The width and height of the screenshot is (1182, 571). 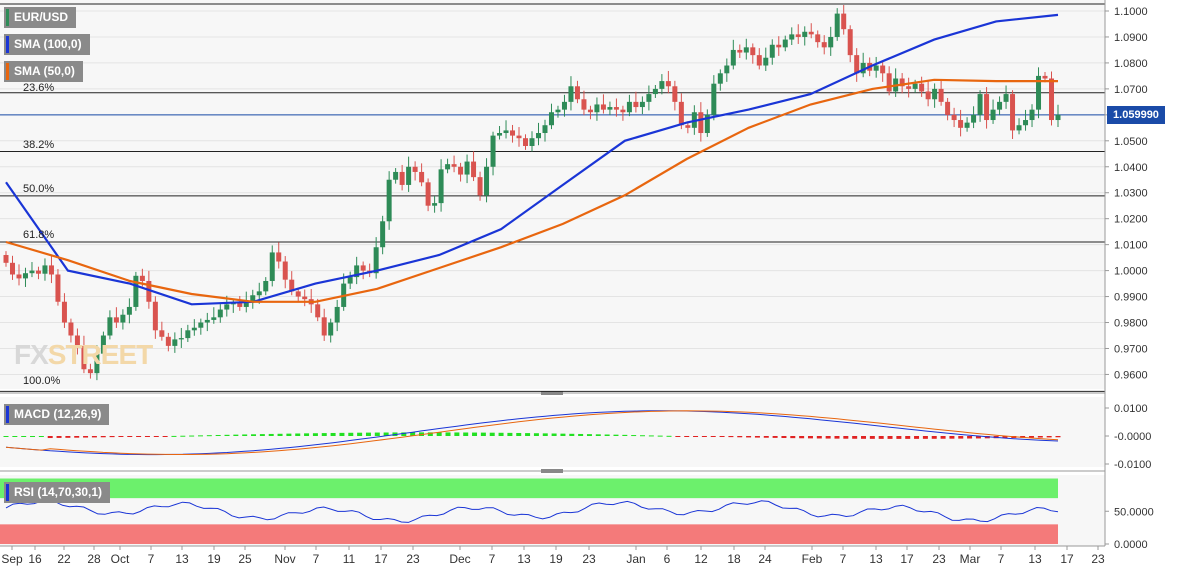 I want to click on legend-macd: MACD (12,26,9), so click(x=57, y=414).